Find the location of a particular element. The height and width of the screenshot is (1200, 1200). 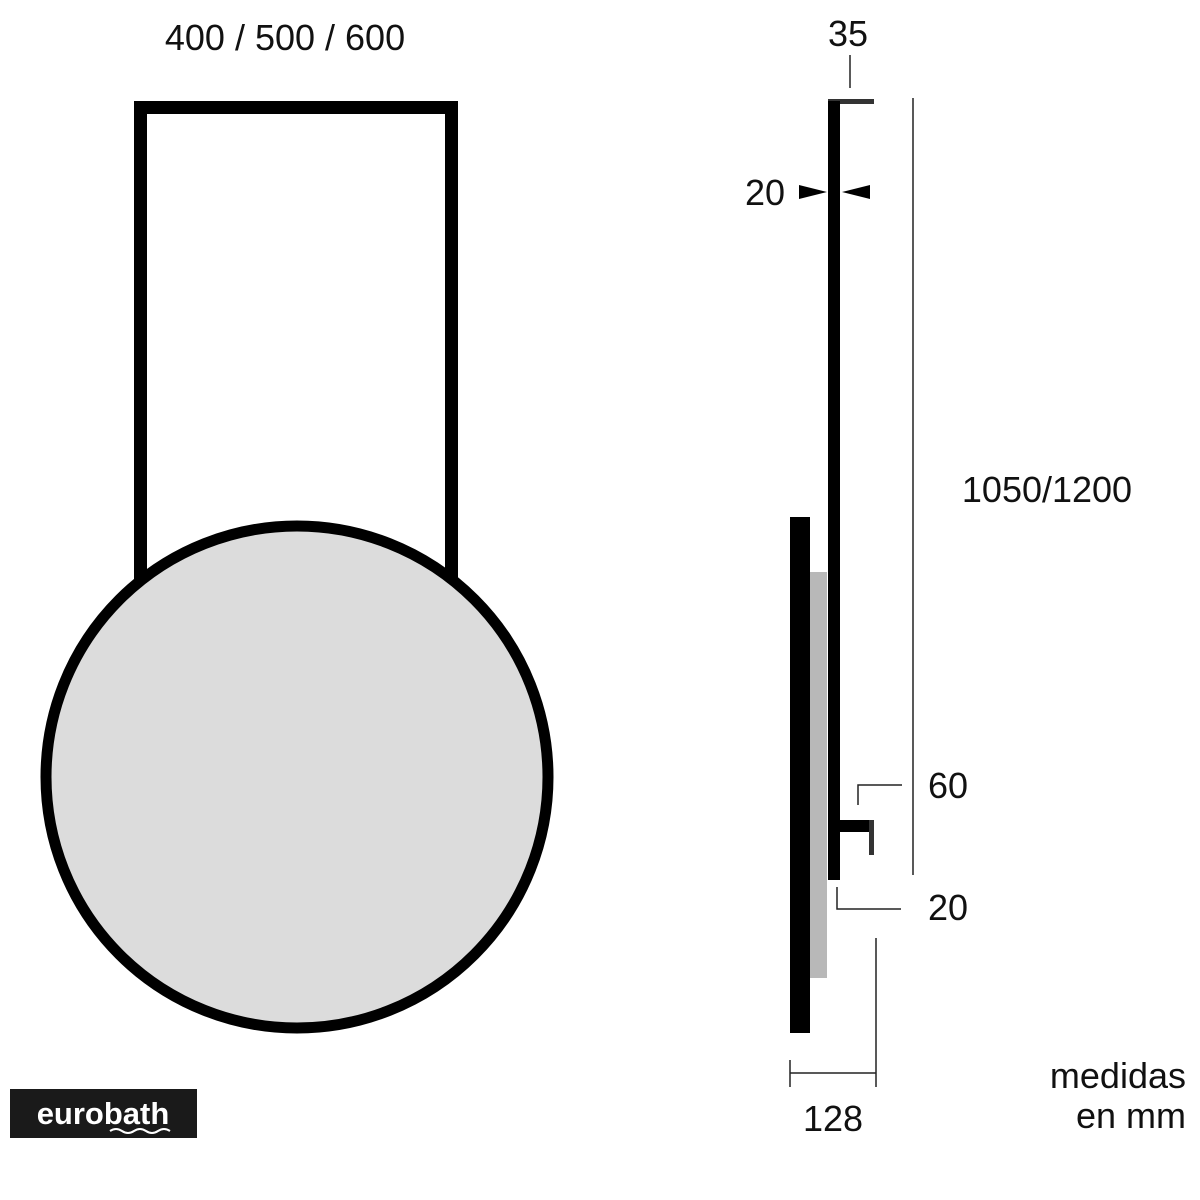

bracket-label: 60 is located at coordinates (948, 785).